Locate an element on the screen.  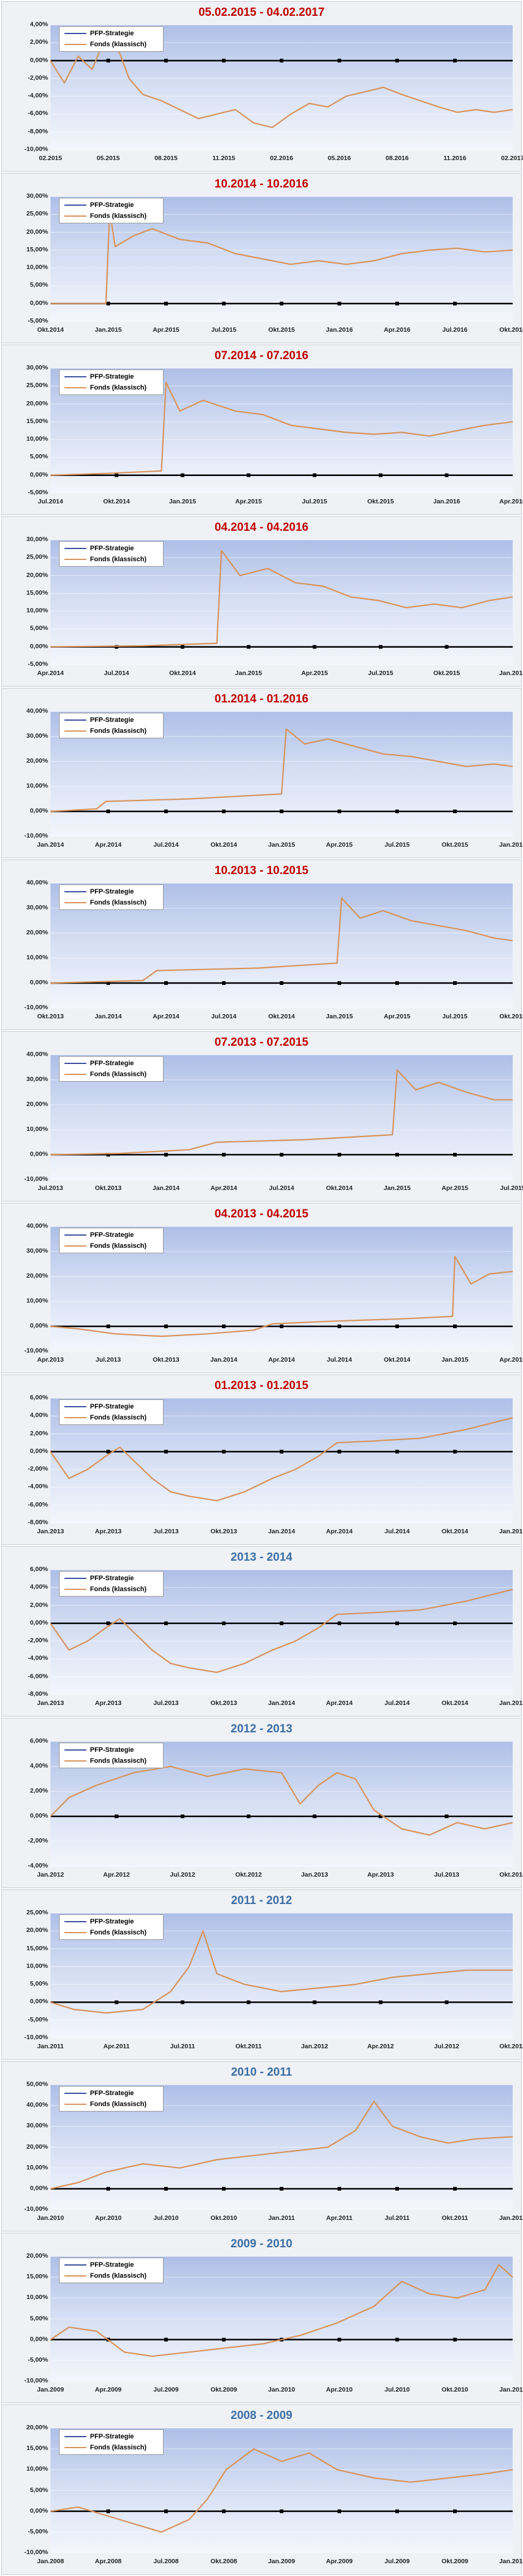
x-tick-label: Jan.2016 is located at coordinates (339, 330).